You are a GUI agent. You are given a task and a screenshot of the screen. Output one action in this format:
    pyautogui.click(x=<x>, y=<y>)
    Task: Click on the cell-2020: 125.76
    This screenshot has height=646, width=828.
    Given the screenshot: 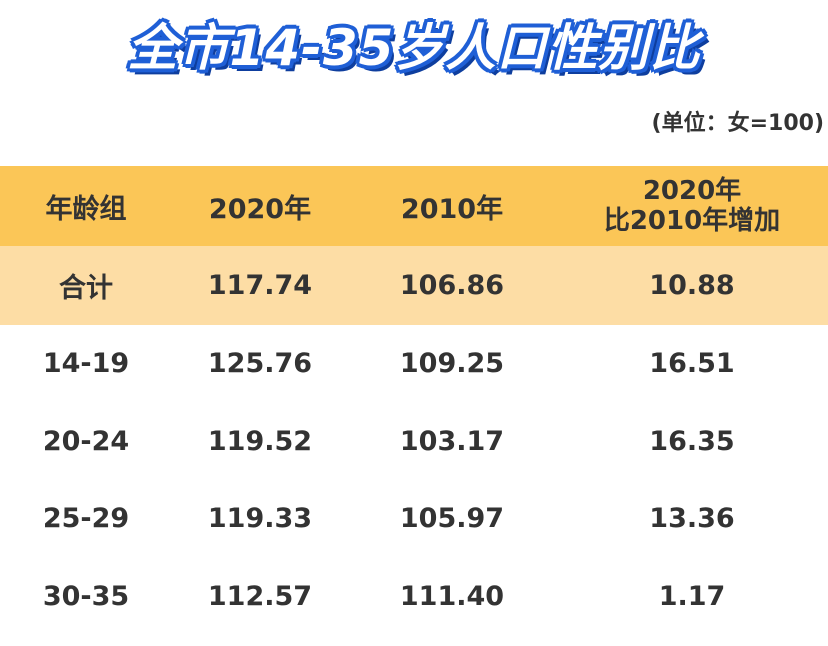 What is the action you would take?
    pyautogui.click(x=260, y=364)
    